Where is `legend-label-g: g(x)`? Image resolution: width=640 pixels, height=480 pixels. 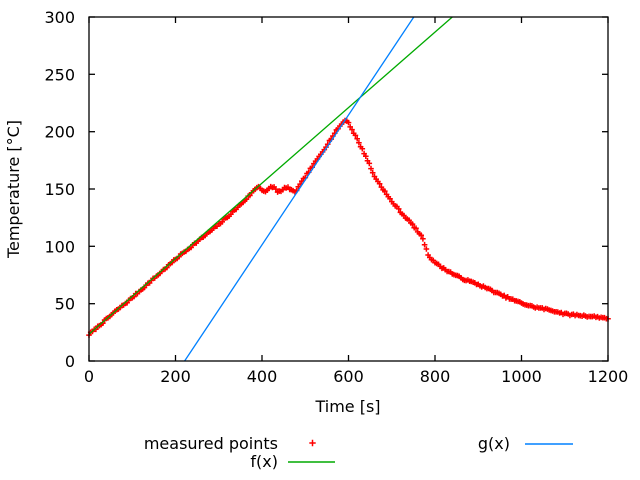
legend-label-g: g(x) is located at coordinates (494, 443).